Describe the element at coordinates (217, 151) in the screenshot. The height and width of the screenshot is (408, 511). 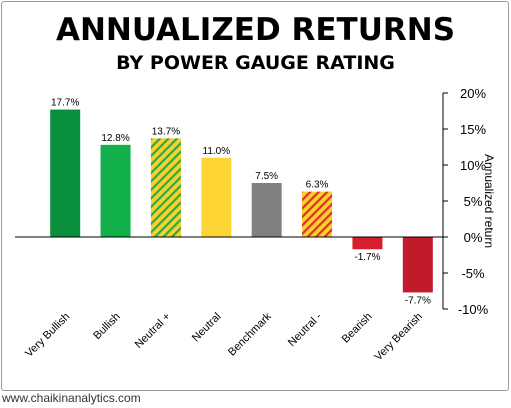
I see `value-label: 11.0%` at that location.